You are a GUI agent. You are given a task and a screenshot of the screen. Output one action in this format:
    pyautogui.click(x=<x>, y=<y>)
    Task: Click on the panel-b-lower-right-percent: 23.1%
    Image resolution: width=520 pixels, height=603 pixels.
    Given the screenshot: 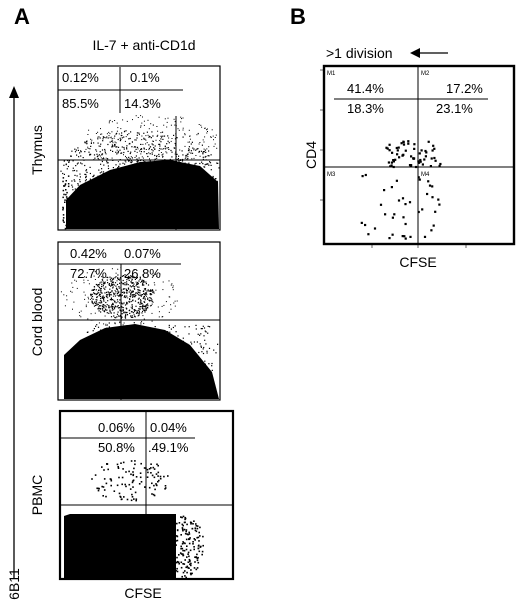 What is the action you would take?
    pyautogui.click(x=454, y=108)
    